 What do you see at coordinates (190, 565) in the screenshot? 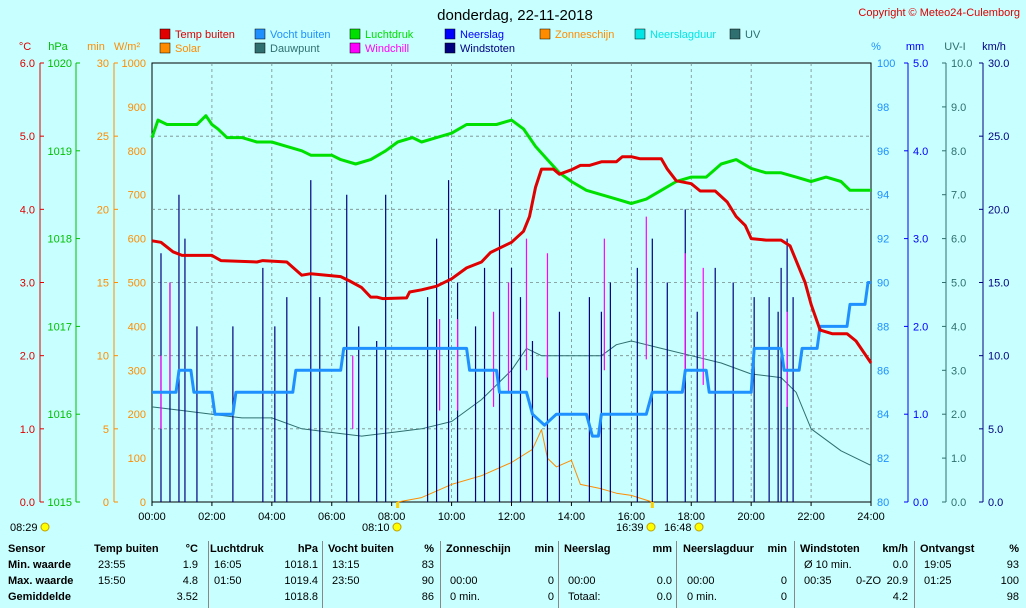
I see `cell-value: 1.9` at bounding box center [190, 565].